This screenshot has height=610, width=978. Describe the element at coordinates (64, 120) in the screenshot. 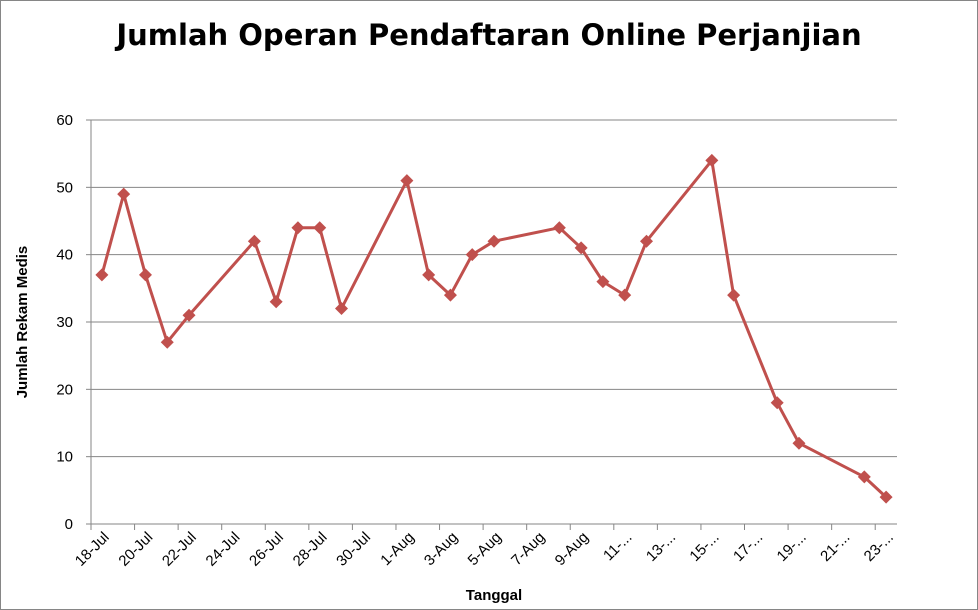

I see `y-tick-label: 60` at that location.